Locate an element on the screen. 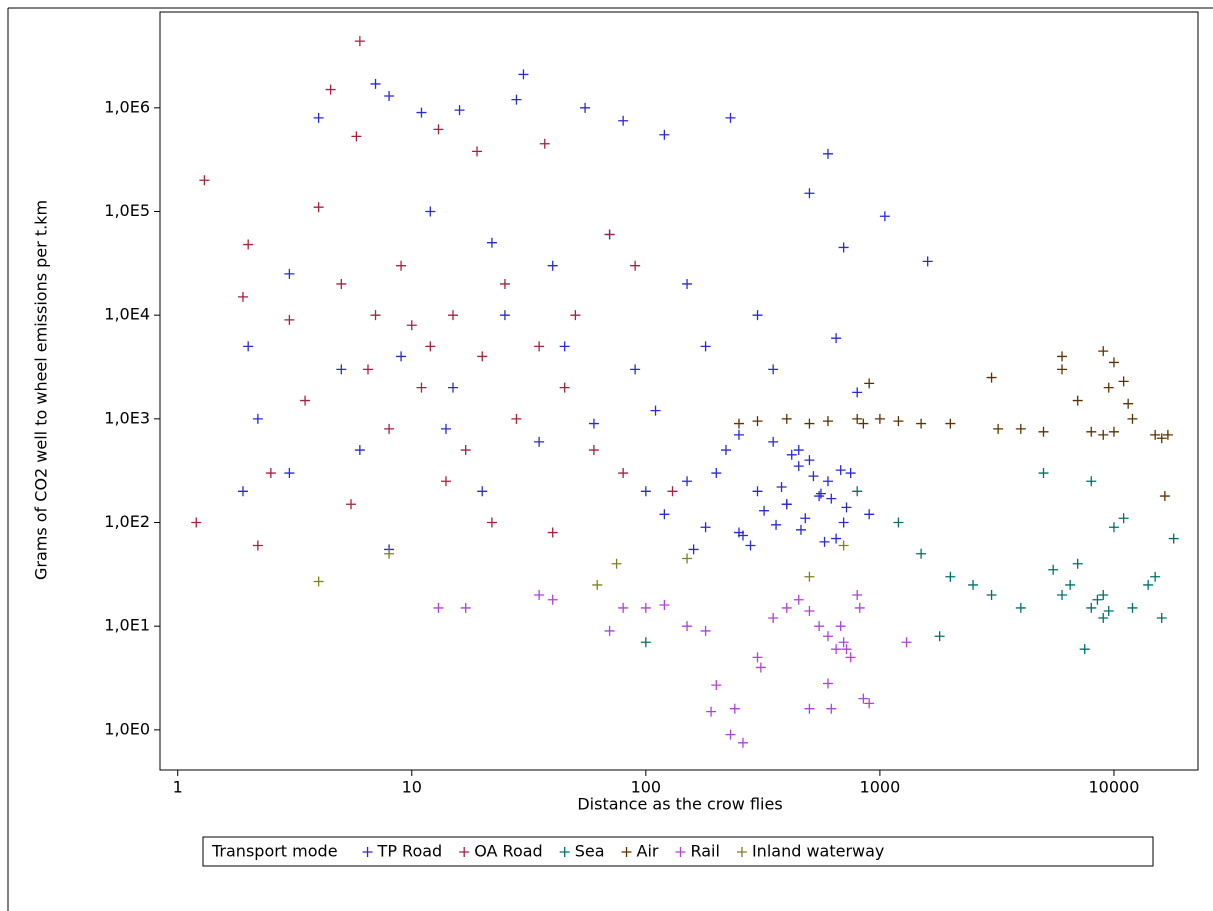 This screenshot has width=1213, height=911. y-tick-label: 1,0E3 is located at coordinates (127, 417).